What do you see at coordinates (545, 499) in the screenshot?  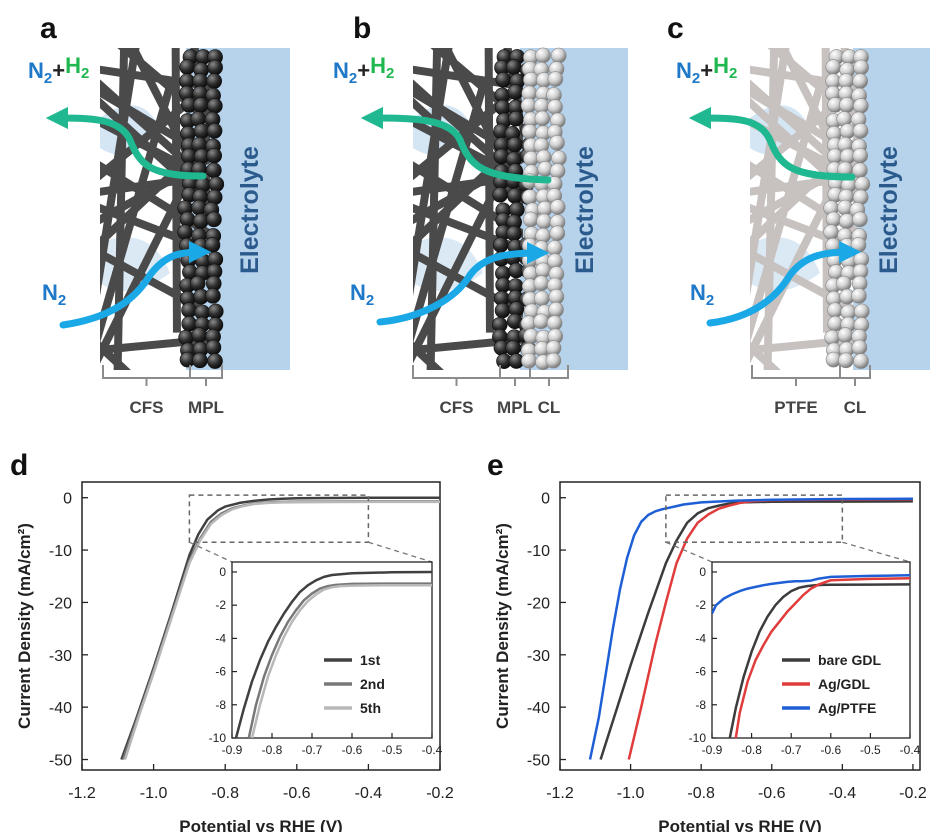 I see `y-tick-label: 0` at bounding box center [545, 499].